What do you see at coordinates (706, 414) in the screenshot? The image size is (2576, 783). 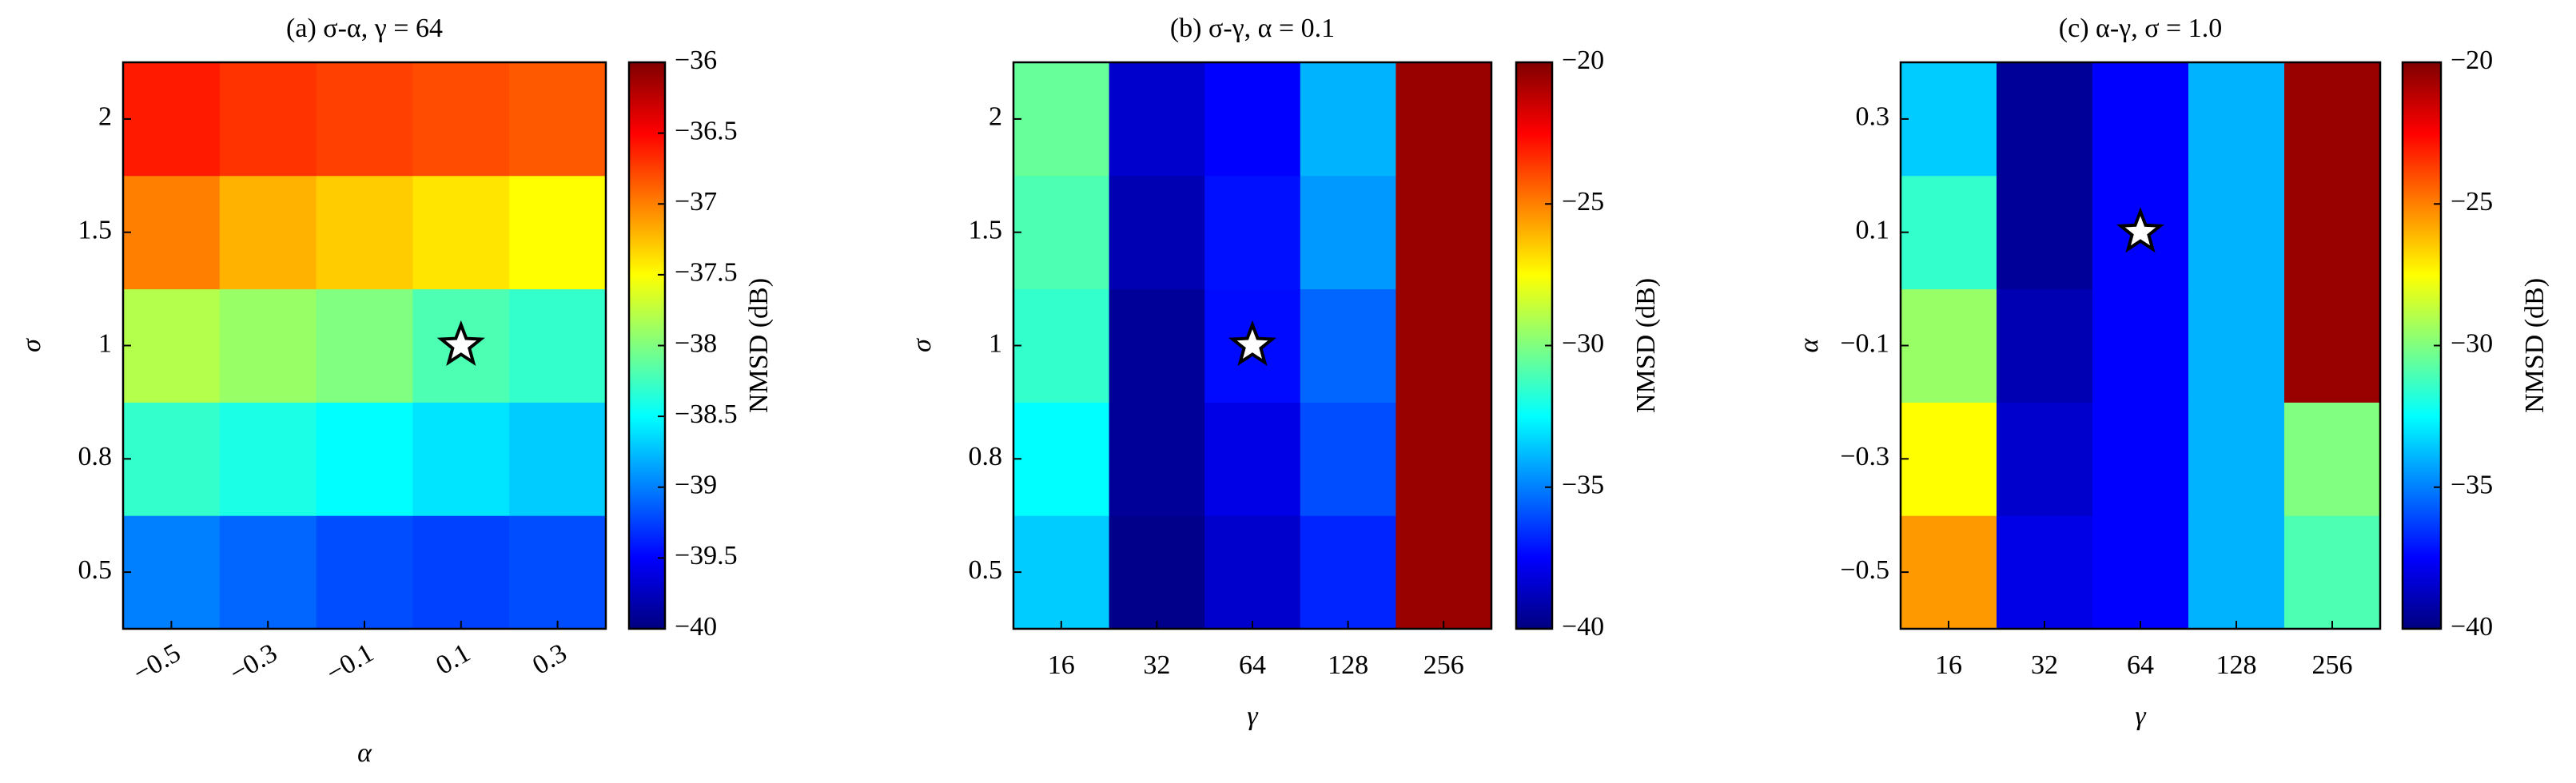 I see `colorbar-tick-label: −38.5` at bounding box center [706, 414].